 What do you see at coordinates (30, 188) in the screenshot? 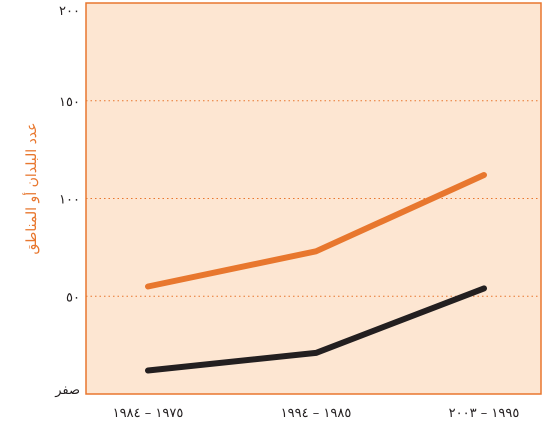
I see `y-axis-title: عدد البلدان أو المناطق` at bounding box center [30, 188].